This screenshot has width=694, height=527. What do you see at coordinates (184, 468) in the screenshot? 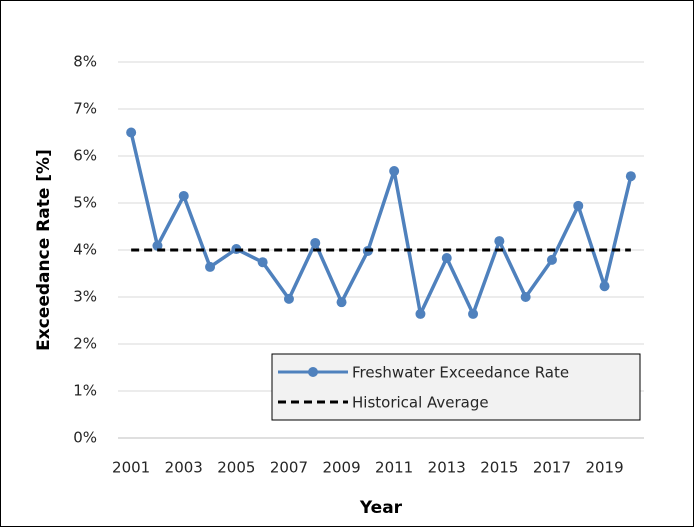
I see `x-tick-label: 2003` at bounding box center [184, 468].